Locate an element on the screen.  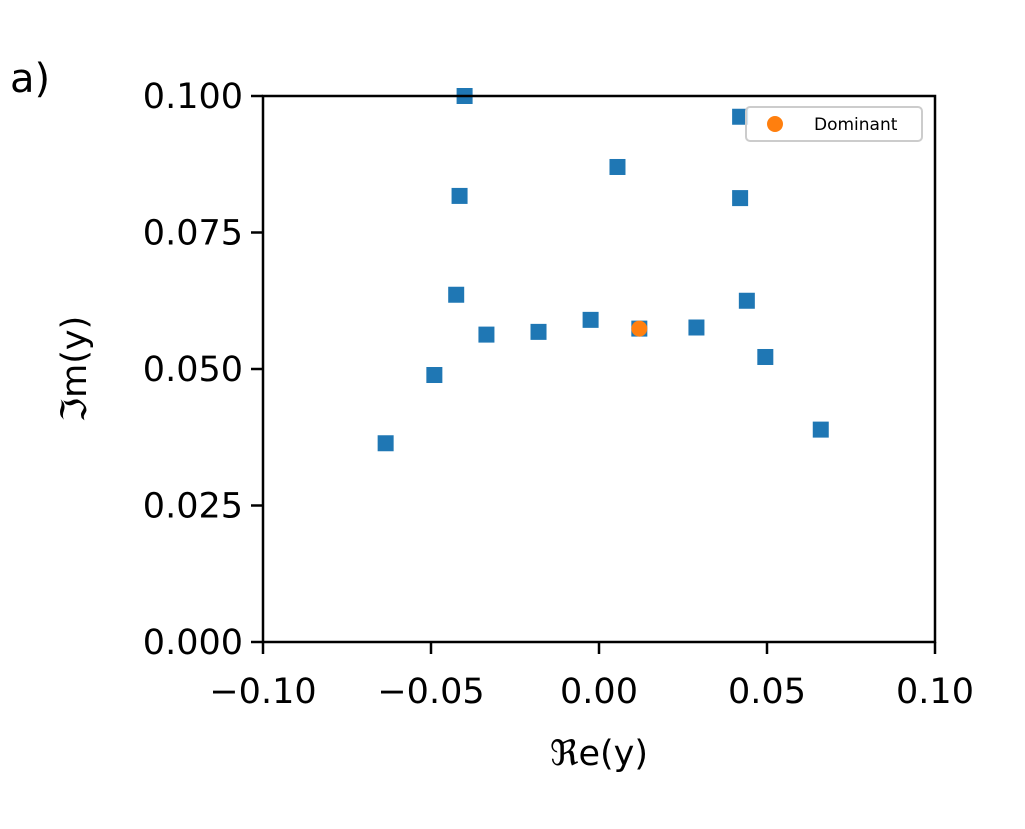
legend-box is located at coordinates (834, 124).